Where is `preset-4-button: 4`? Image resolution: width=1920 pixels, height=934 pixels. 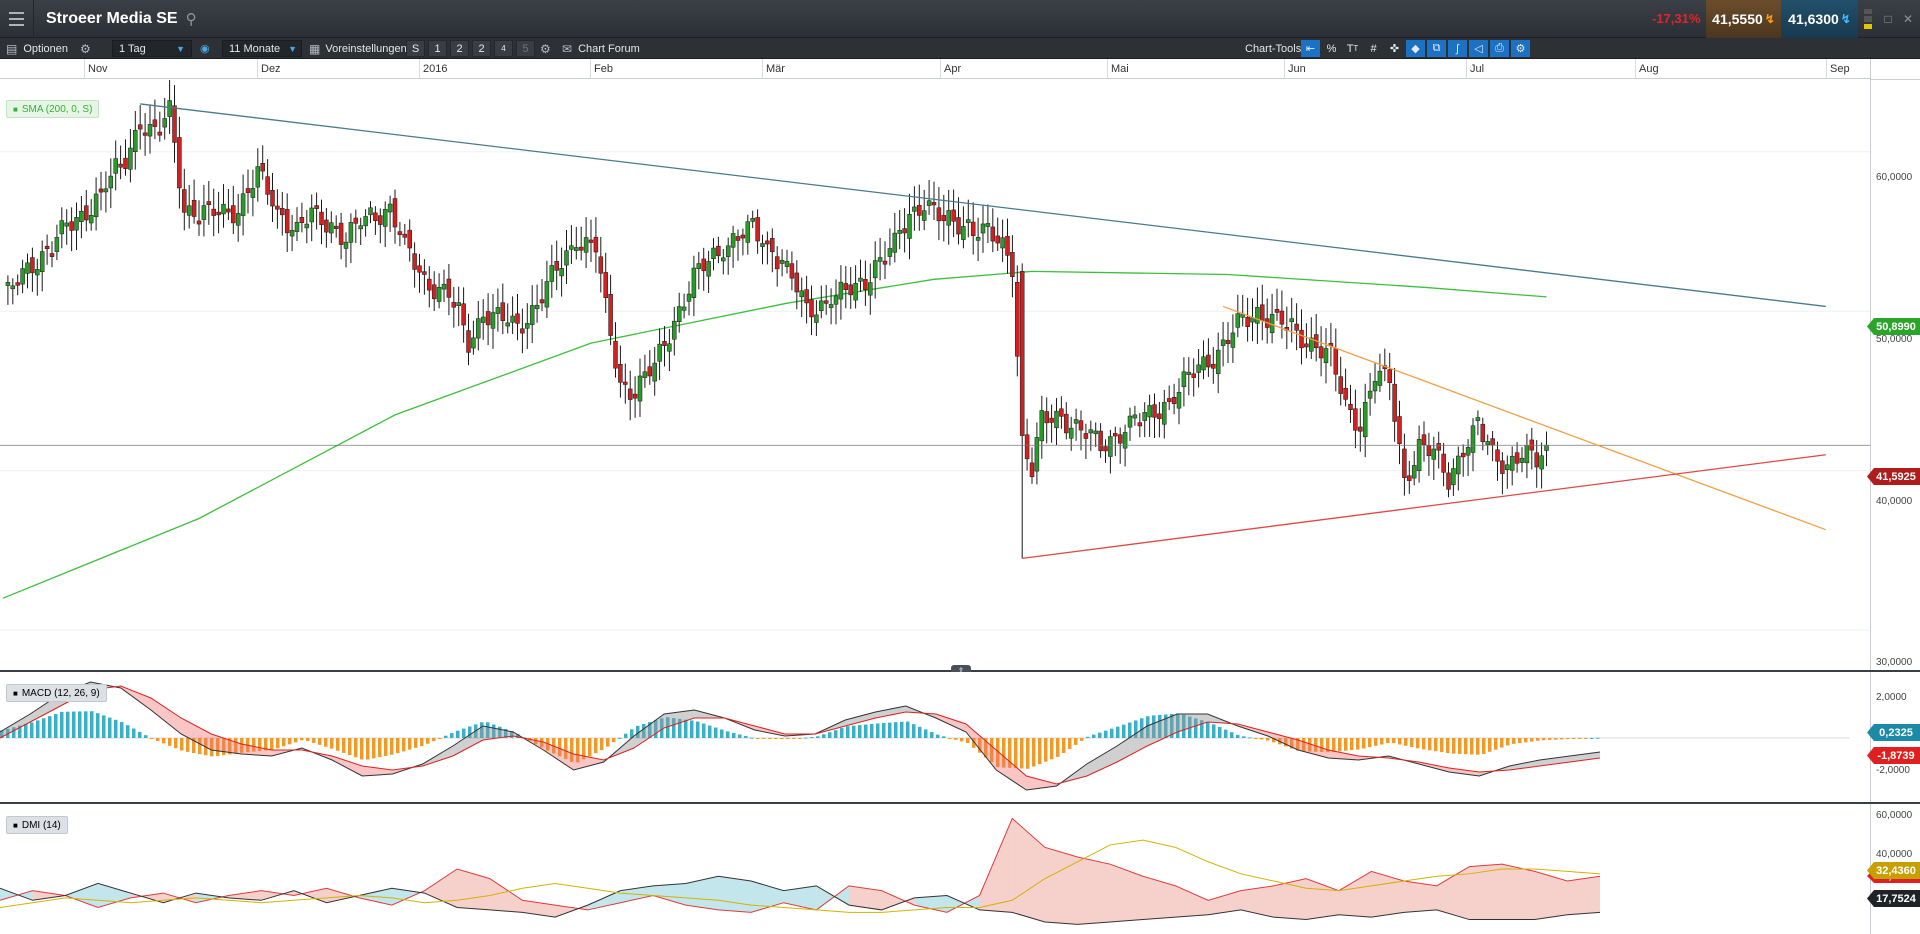
preset-4-button: 4 is located at coordinates (503, 48).